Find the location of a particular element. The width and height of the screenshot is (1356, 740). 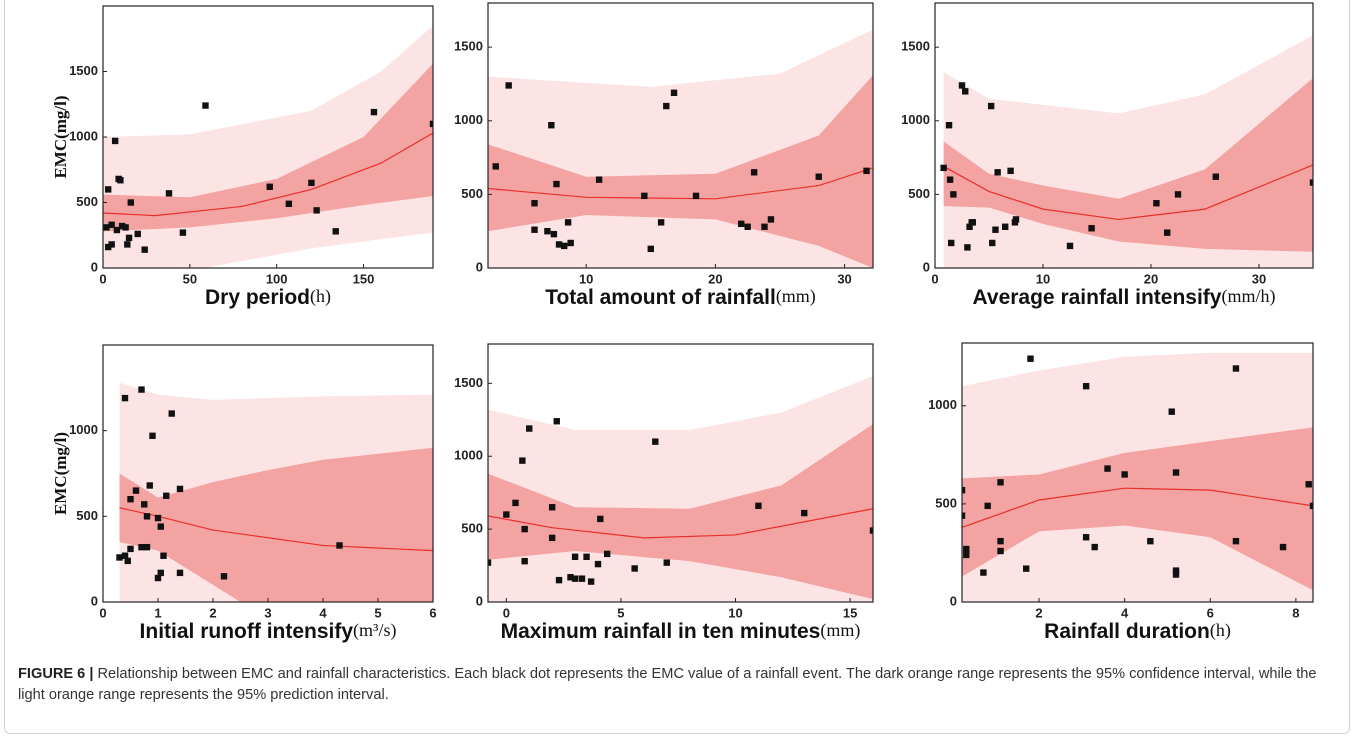

x-tick-label: 50 is located at coordinates (190, 278).